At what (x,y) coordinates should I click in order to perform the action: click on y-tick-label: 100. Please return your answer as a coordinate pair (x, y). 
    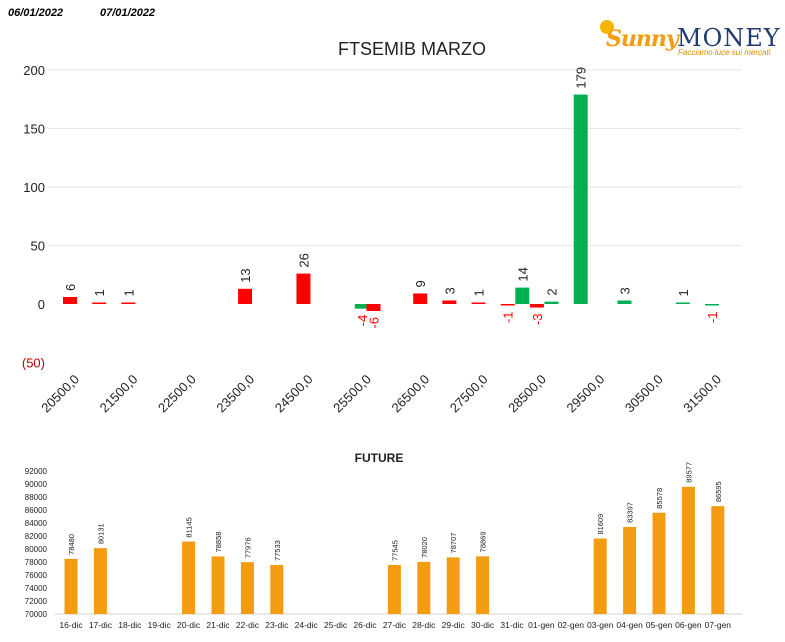
    Looking at the image, I should click on (34, 187).